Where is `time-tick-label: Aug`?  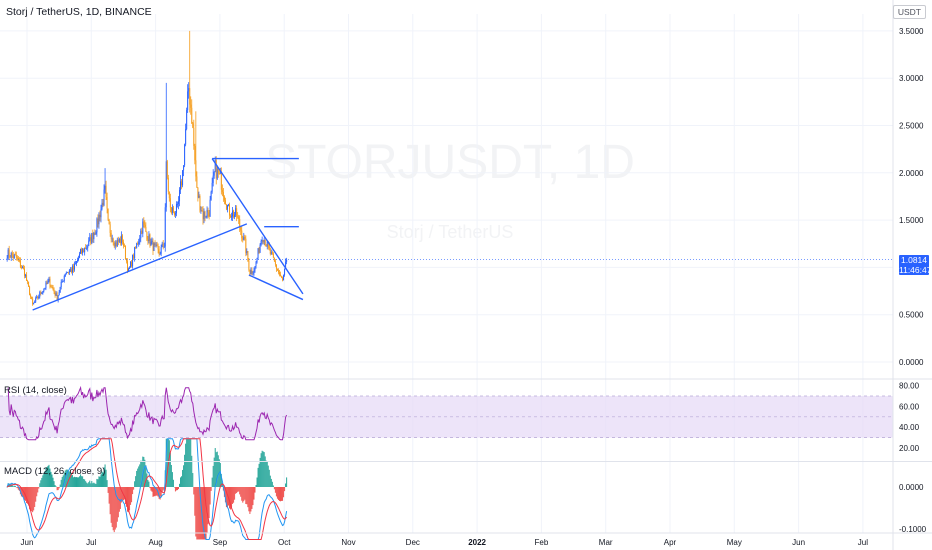 time-tick-label: Aug is located at coordinates (155, 542).